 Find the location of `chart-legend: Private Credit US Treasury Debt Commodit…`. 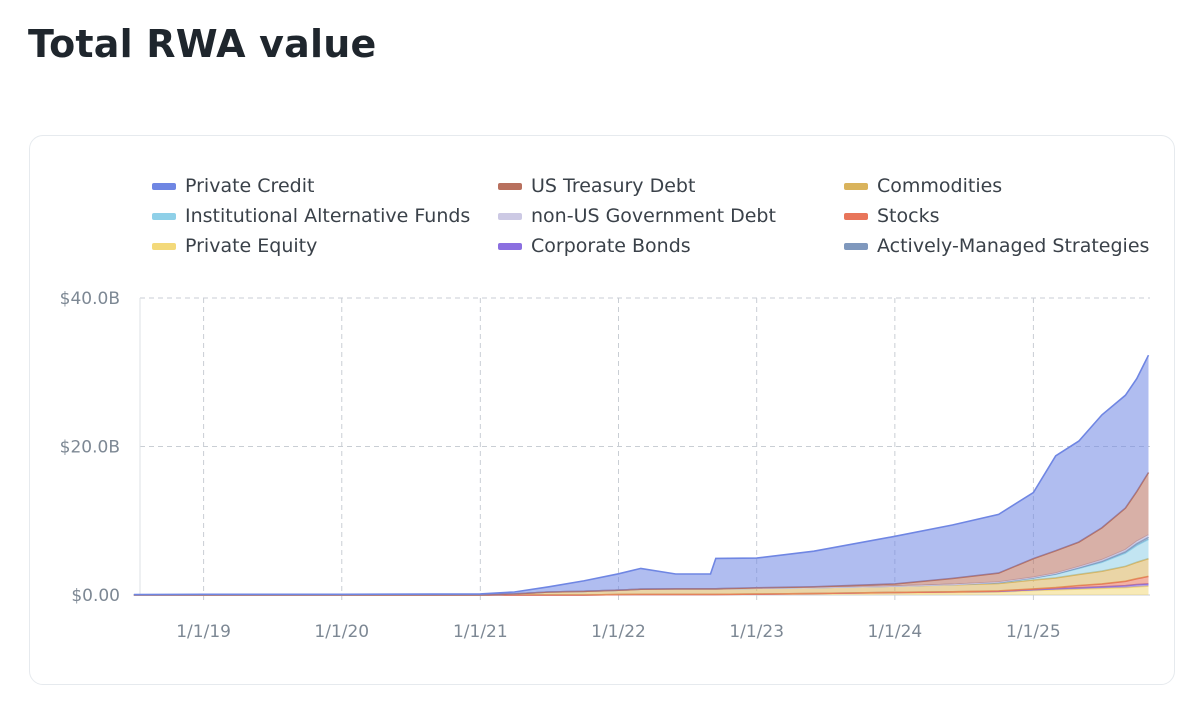

chart-legend: Private Credit US Treasury Debt Commodit… is located at coordinates (657, 219).